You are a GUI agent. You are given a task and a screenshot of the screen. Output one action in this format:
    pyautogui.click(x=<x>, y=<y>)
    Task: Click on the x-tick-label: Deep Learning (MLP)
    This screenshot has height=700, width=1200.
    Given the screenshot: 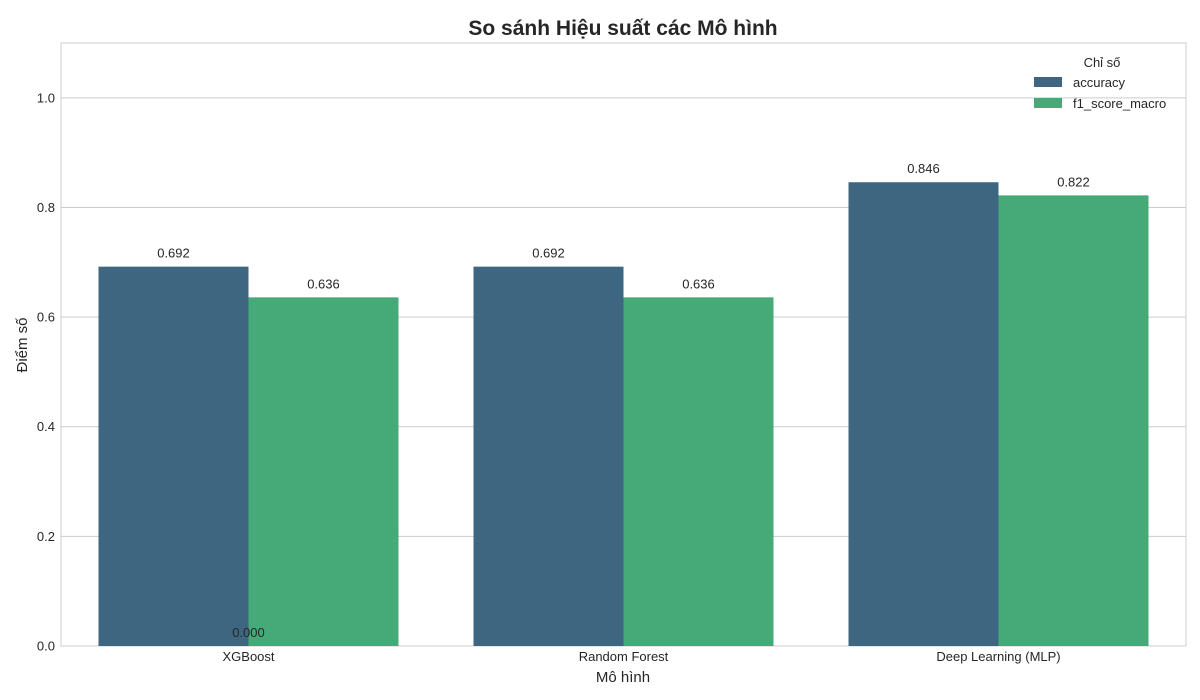 What is the action you would take?
    pyautogui.click(x=998, y=656)
    